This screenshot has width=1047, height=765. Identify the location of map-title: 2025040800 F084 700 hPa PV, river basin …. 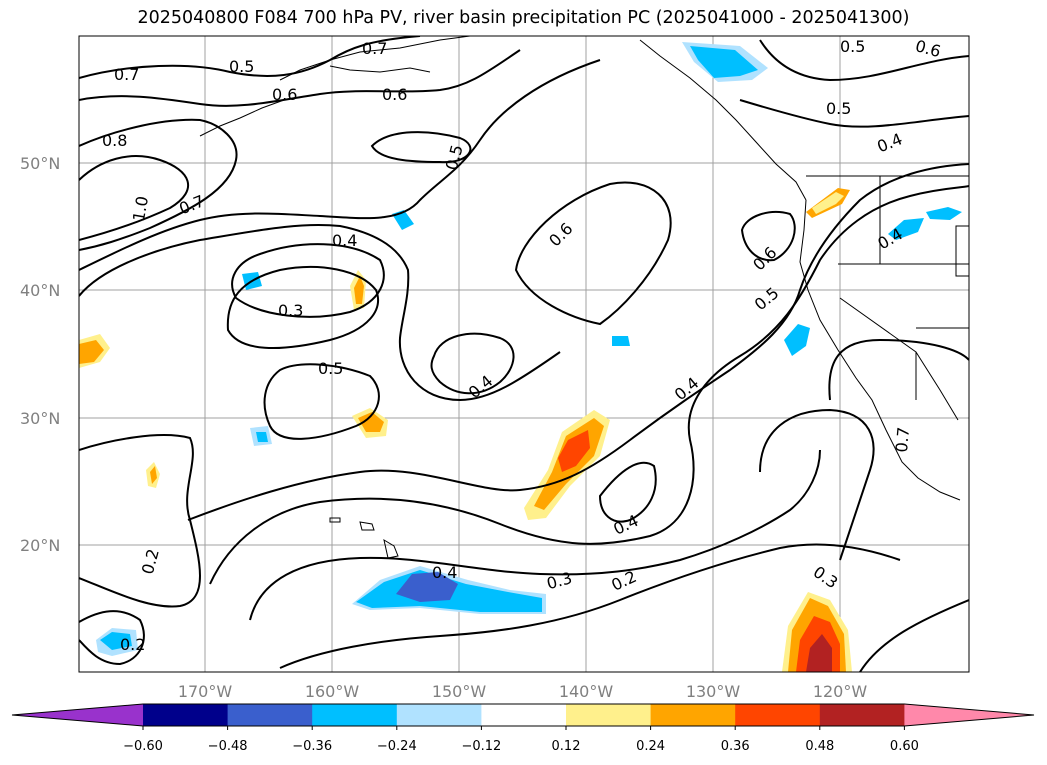
(523, 18).